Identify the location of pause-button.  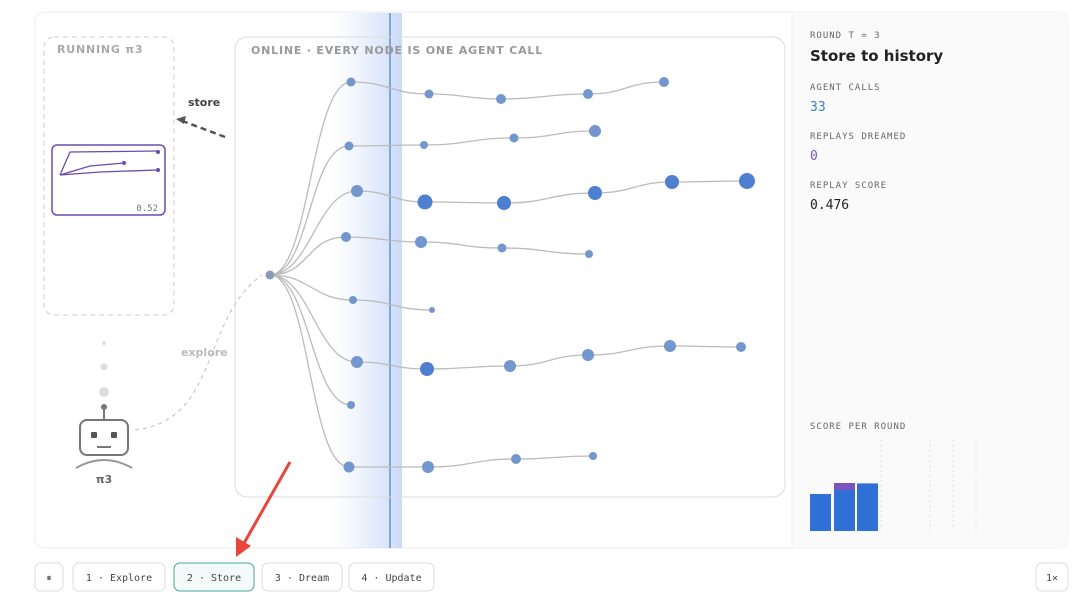
(49, 577).